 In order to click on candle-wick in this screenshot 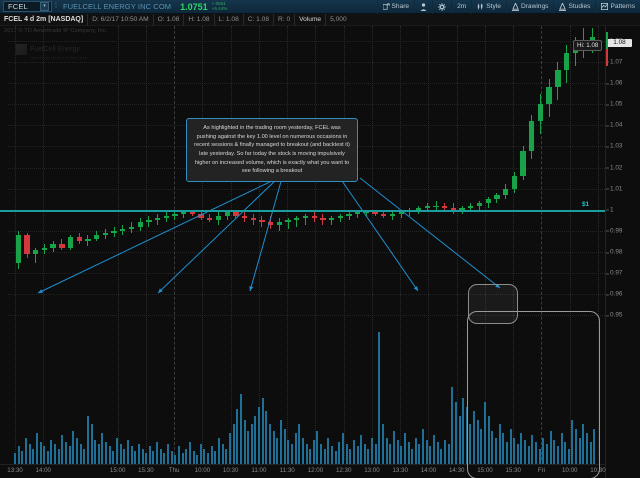, I will do `click(279, 224)`.